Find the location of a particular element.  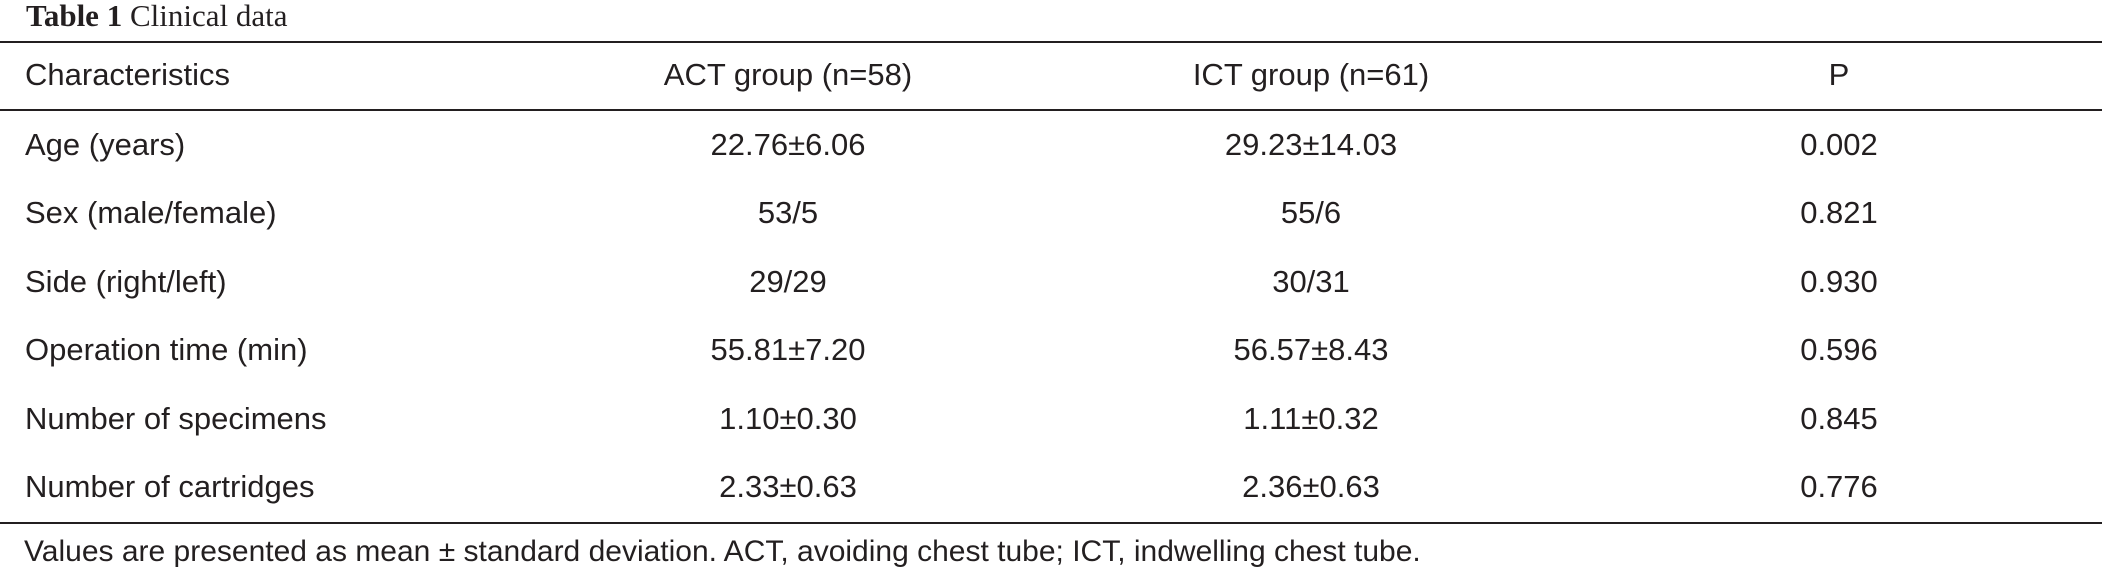

act-value: 2.33±0.63 is located at coordinates (788, 486).